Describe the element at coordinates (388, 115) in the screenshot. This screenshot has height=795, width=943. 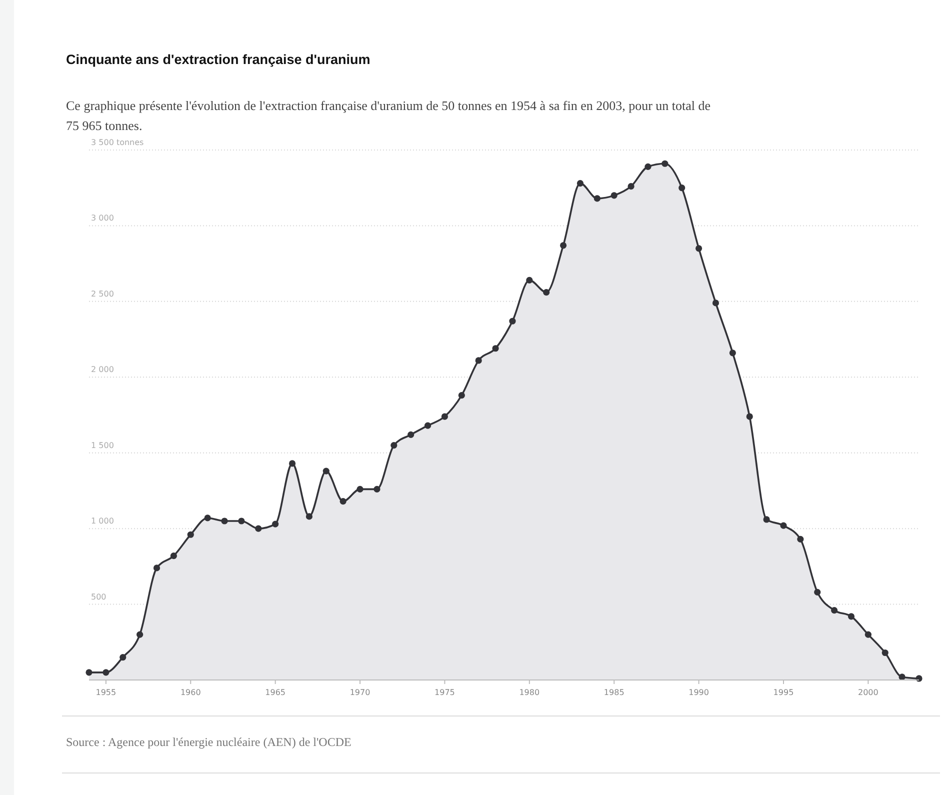
I see `chart-subtitle: Ce graphique présente l'évolution de l'extraction française d'uranium de 50 tonnes en 1954 à sa fin en 2003, pour un total de 75 965 tonnes.` at that location.